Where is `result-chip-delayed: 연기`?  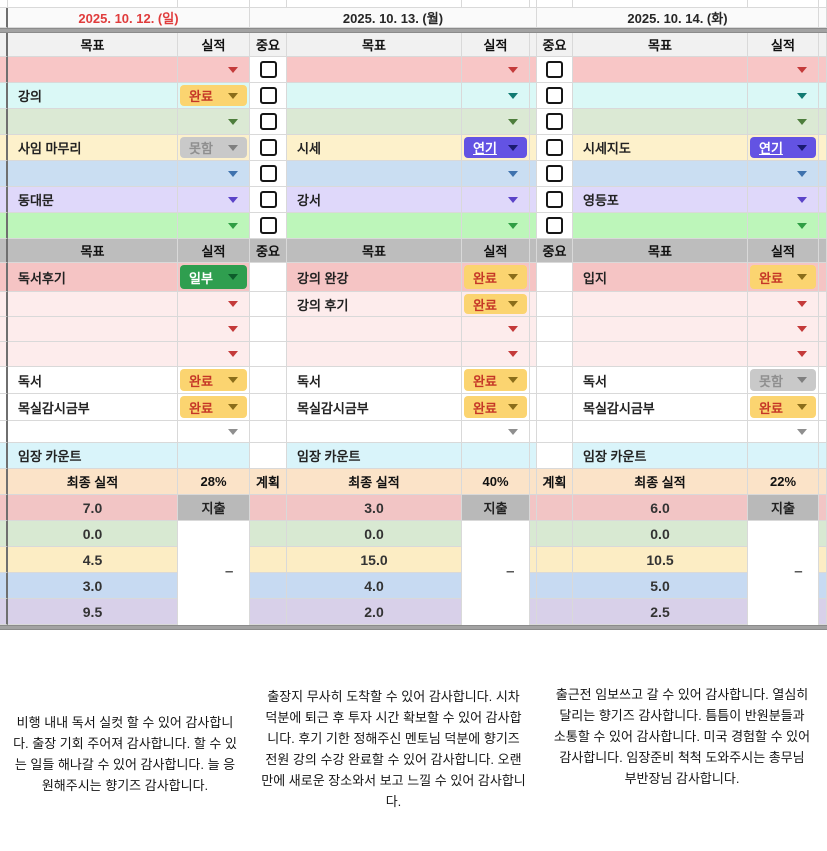
result-chip-delayed: 연기 is located at coordinates (495, 147).